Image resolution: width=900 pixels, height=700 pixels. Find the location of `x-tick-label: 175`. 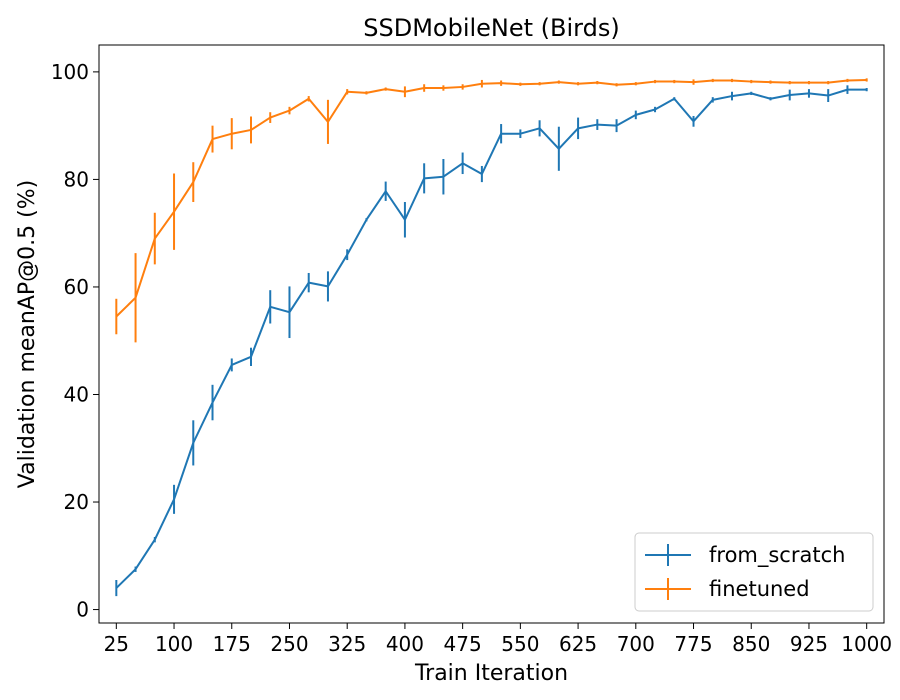

x-tick-label: 175 is located at coordinates (232, 644).